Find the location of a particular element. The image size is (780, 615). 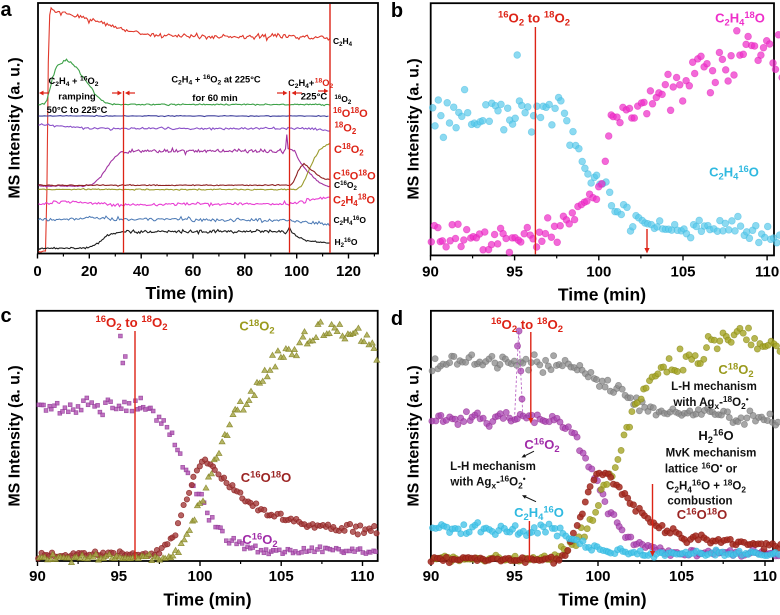

svg-text: 225°C is located at coordinates (314, 97).